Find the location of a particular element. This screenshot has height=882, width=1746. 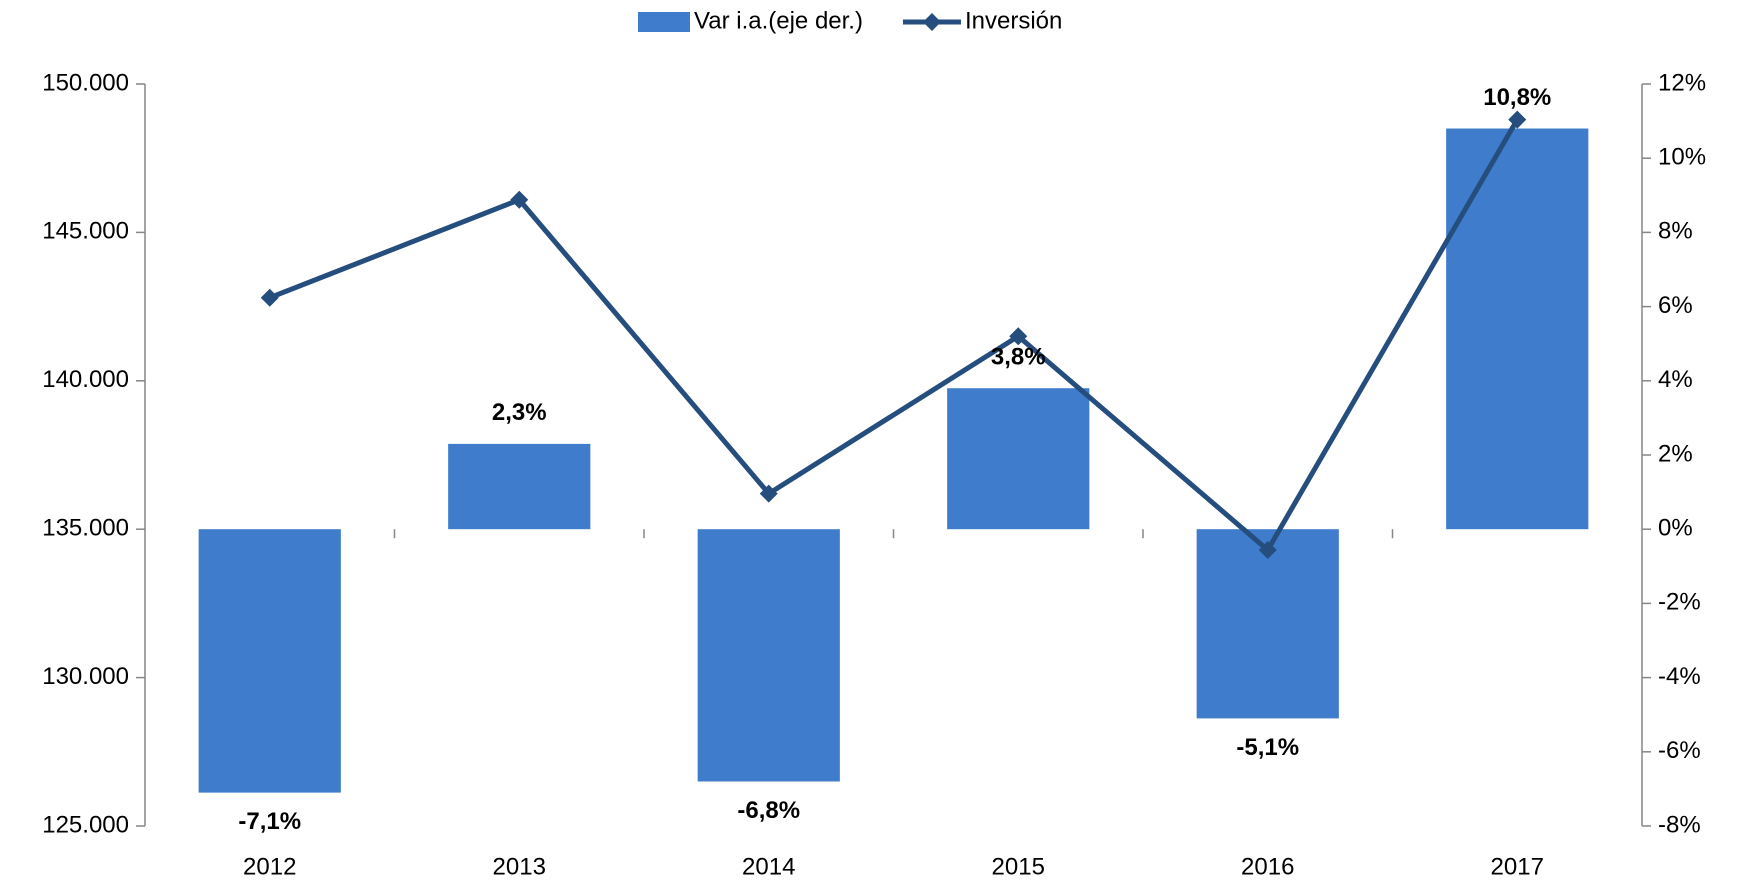

y2-tick-label: -2% is located at coordinates (1679, 602).